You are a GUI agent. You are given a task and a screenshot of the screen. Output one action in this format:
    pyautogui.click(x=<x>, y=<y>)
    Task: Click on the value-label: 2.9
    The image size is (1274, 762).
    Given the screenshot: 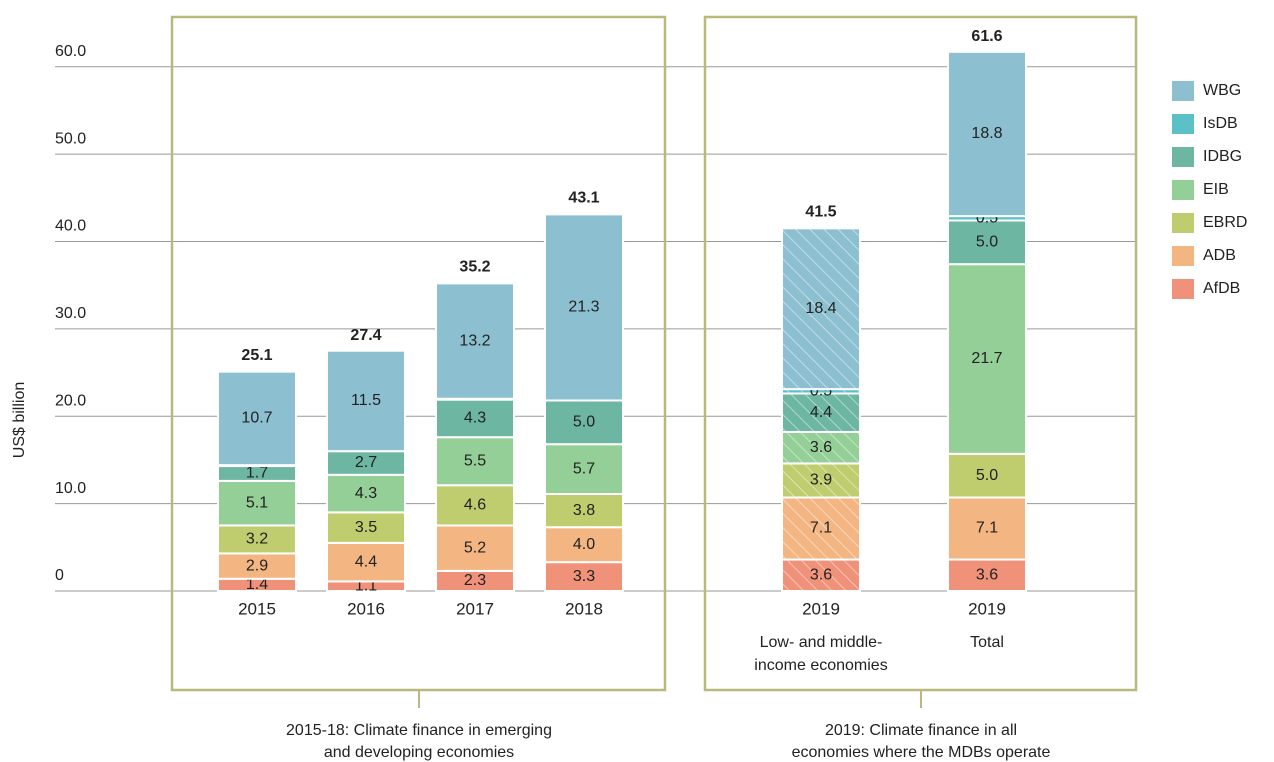 What is the action you would take?
    pyautogui.click(x=257, y=565)
    